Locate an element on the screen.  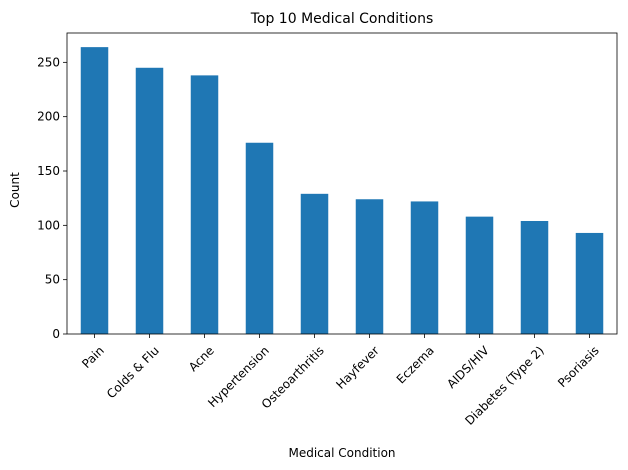
y-tick-label: 200 is located at coordinates (48, 117).